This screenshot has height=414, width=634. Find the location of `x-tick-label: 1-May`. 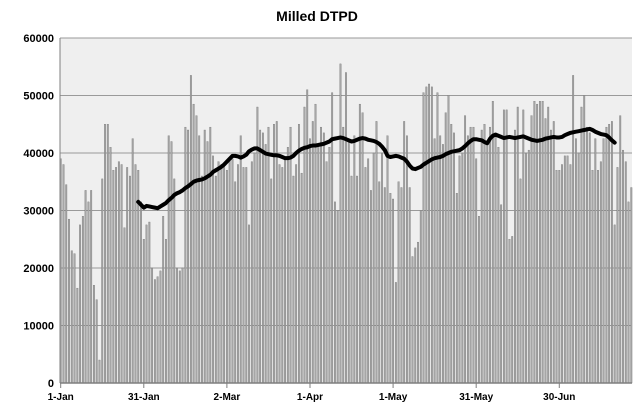

x-tick-label: 1-May is located at coordinates (393, 397).